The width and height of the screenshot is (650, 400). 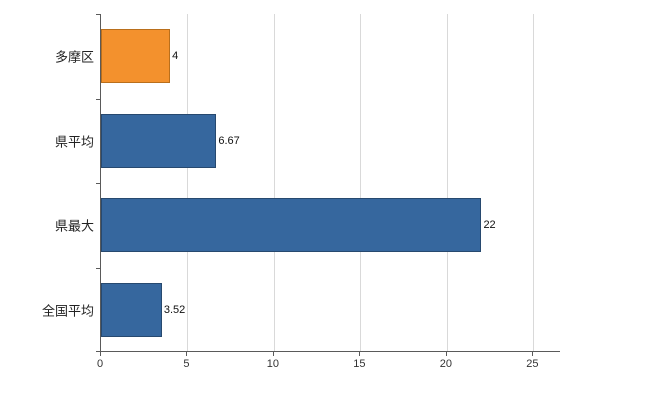 I want to click on category-label: 県平均, so click(x=74, y=142).